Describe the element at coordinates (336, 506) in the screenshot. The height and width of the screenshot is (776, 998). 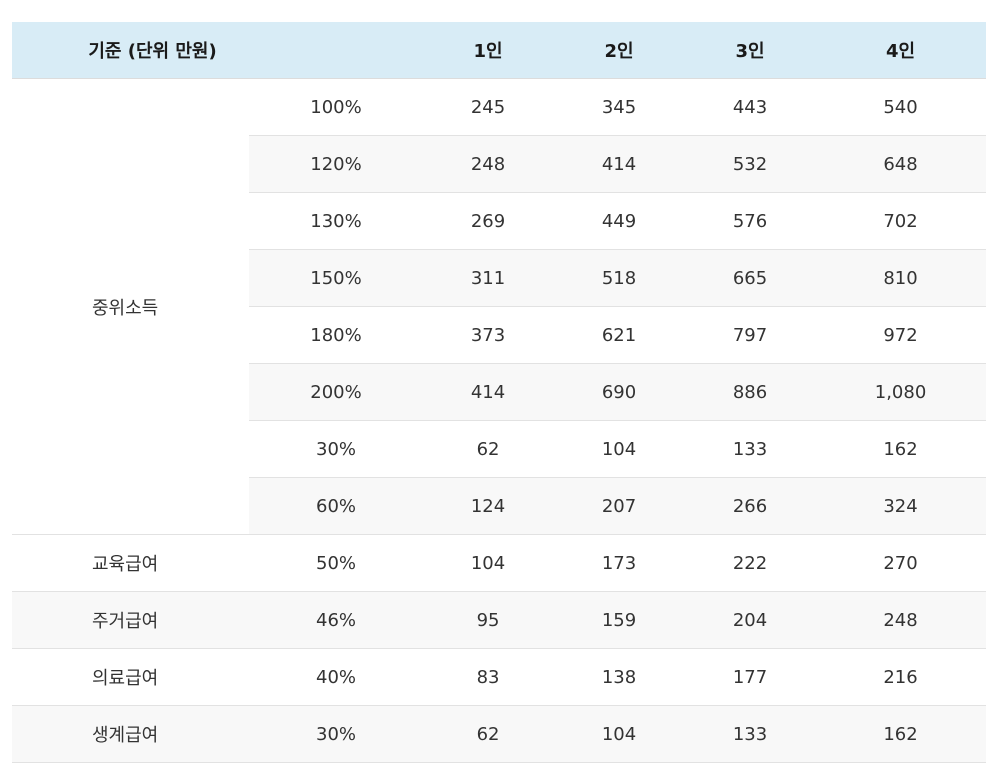
I see `percent-cell: 60%` at that location.